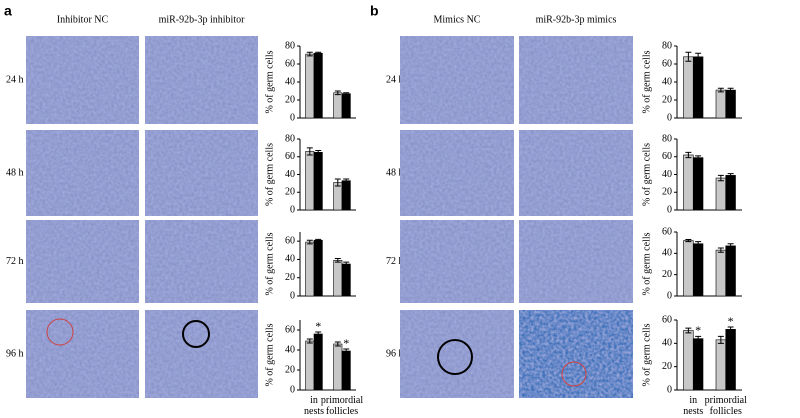  What do you see at coordinates (15, 353) in the screenshot?
I see `row-label: 96 h` at bounding box center [15, 353].